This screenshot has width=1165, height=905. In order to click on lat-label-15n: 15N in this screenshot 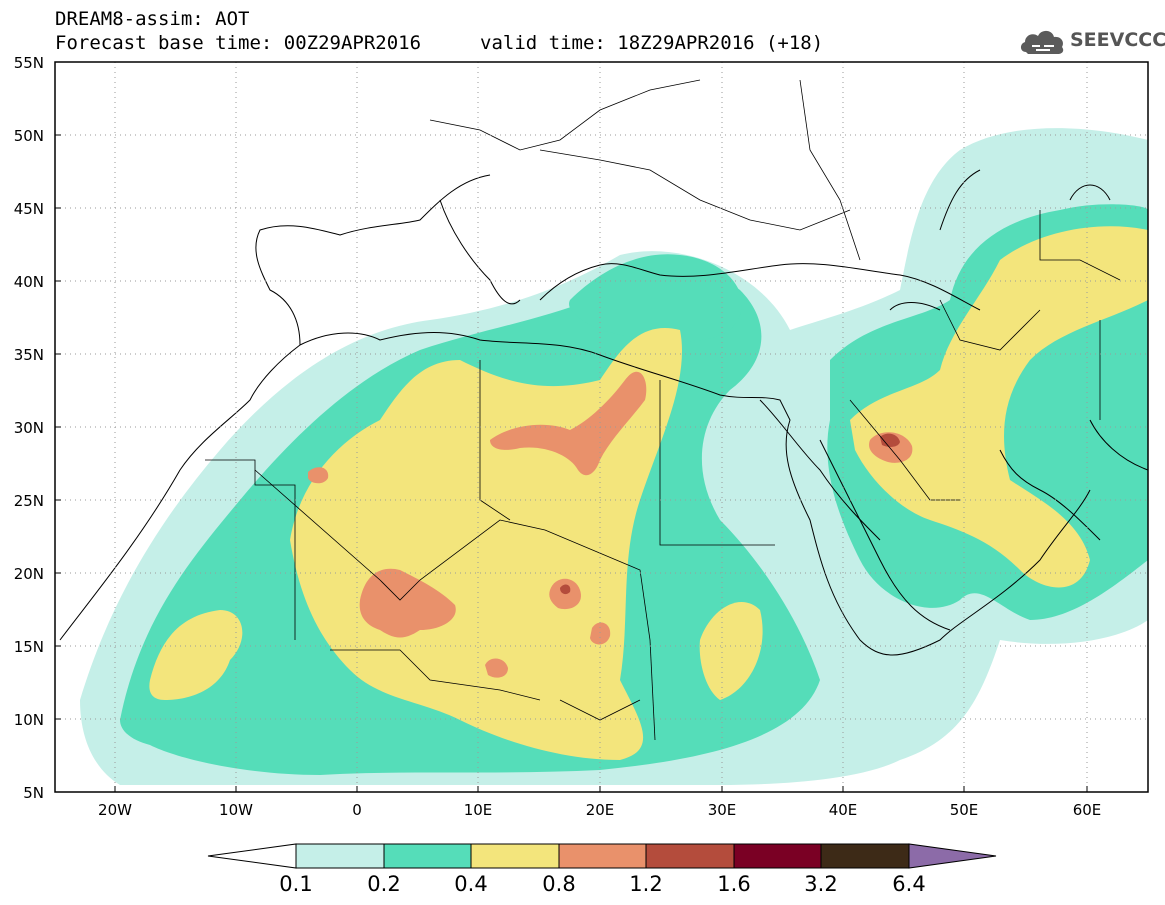, I will do `click(28, 647)`.